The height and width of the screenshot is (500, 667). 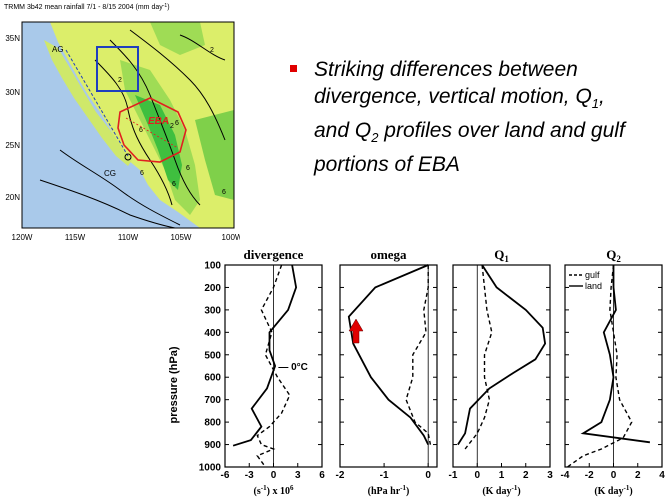 I want to click on bullet-line-3: and Q2 profiles over land and gulf, so click(x=469, y=132).